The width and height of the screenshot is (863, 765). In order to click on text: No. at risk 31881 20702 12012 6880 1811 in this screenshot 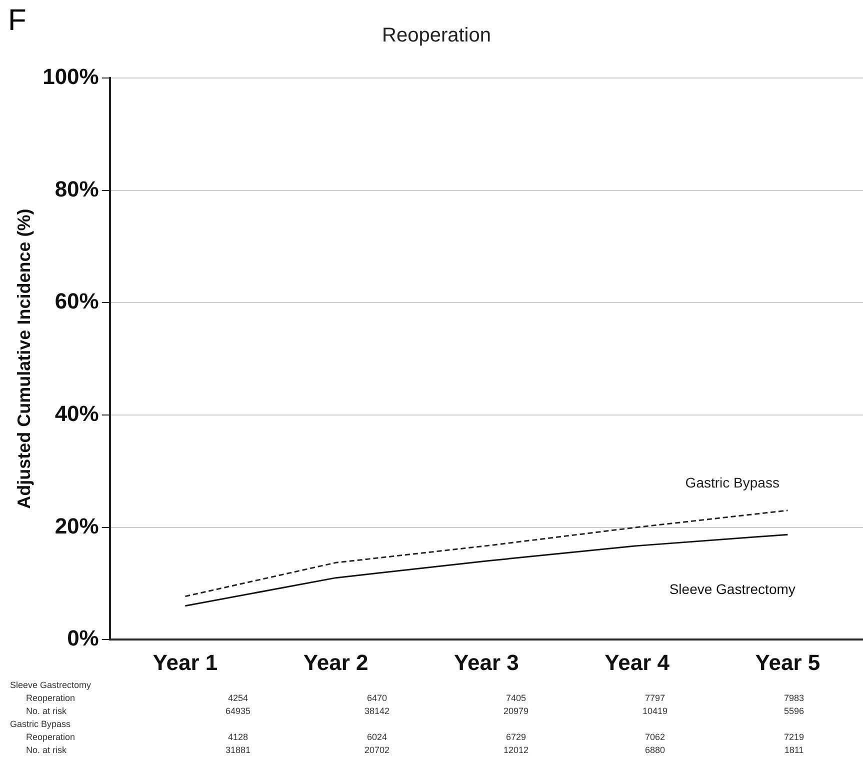, I will do `click(415, 750)`.